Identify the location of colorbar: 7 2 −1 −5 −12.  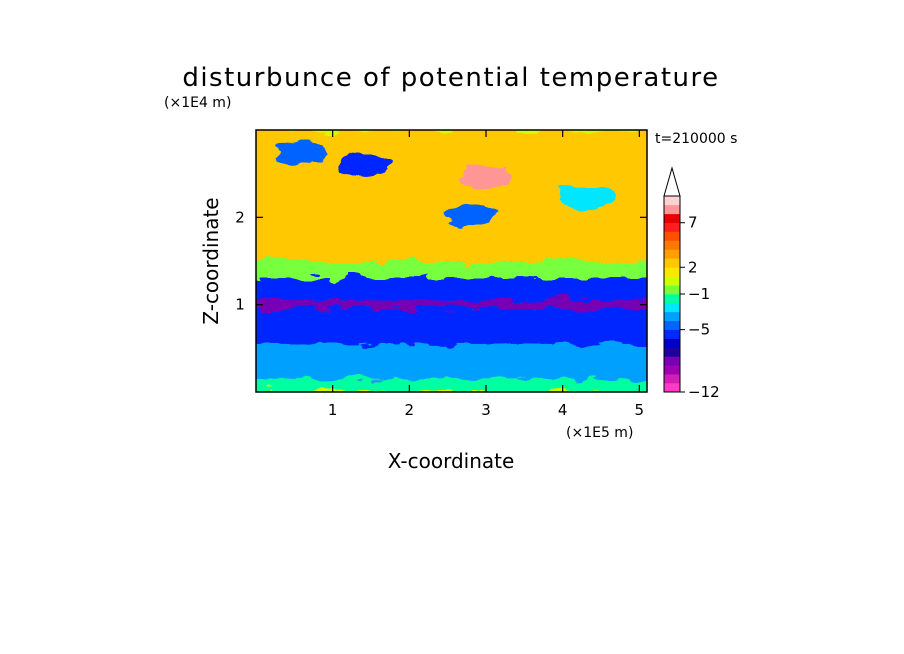
(691, 283).